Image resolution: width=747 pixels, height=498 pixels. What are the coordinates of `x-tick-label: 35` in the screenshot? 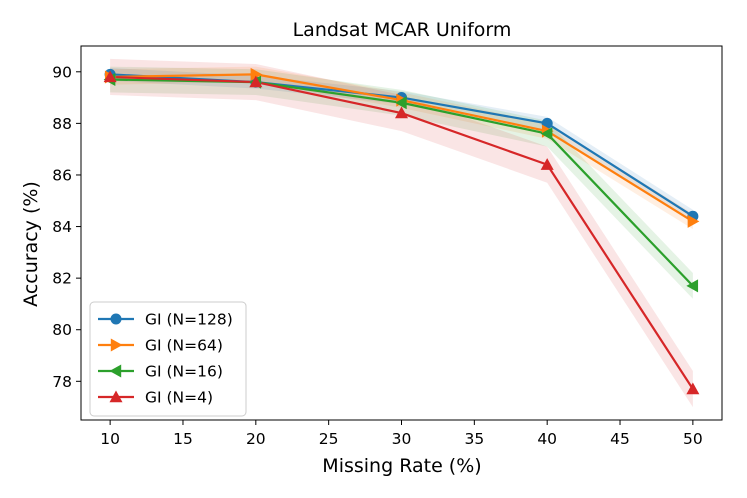 It's located at (474, 439).